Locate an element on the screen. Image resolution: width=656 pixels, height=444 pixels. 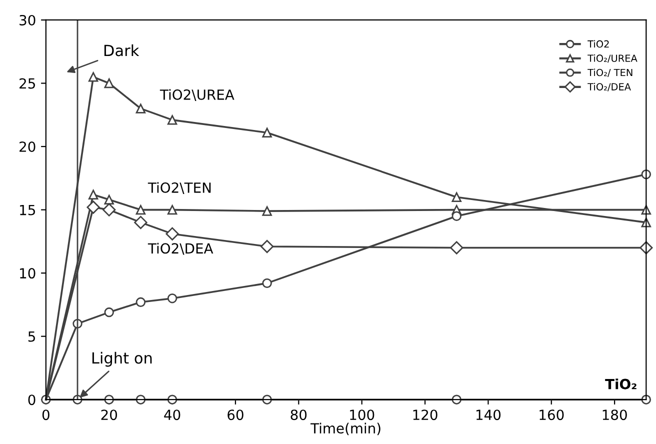
x-tick-label: 40 is located at coordinates (172, 415).